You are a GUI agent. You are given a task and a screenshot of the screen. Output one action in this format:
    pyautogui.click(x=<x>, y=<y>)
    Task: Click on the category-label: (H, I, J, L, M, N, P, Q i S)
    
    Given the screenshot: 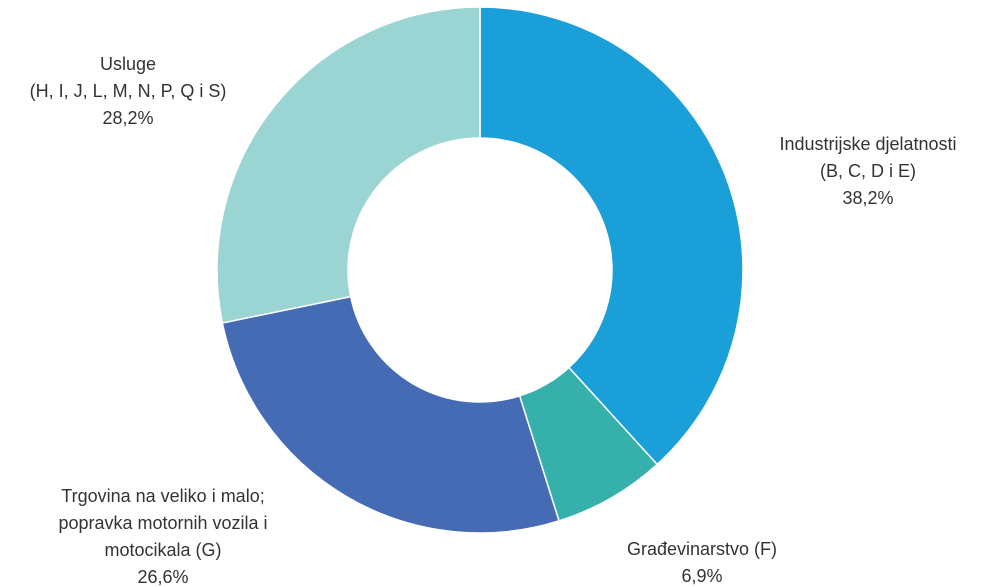 What is the action you would take?
    pyautogui.click(x=128, y=91)
    